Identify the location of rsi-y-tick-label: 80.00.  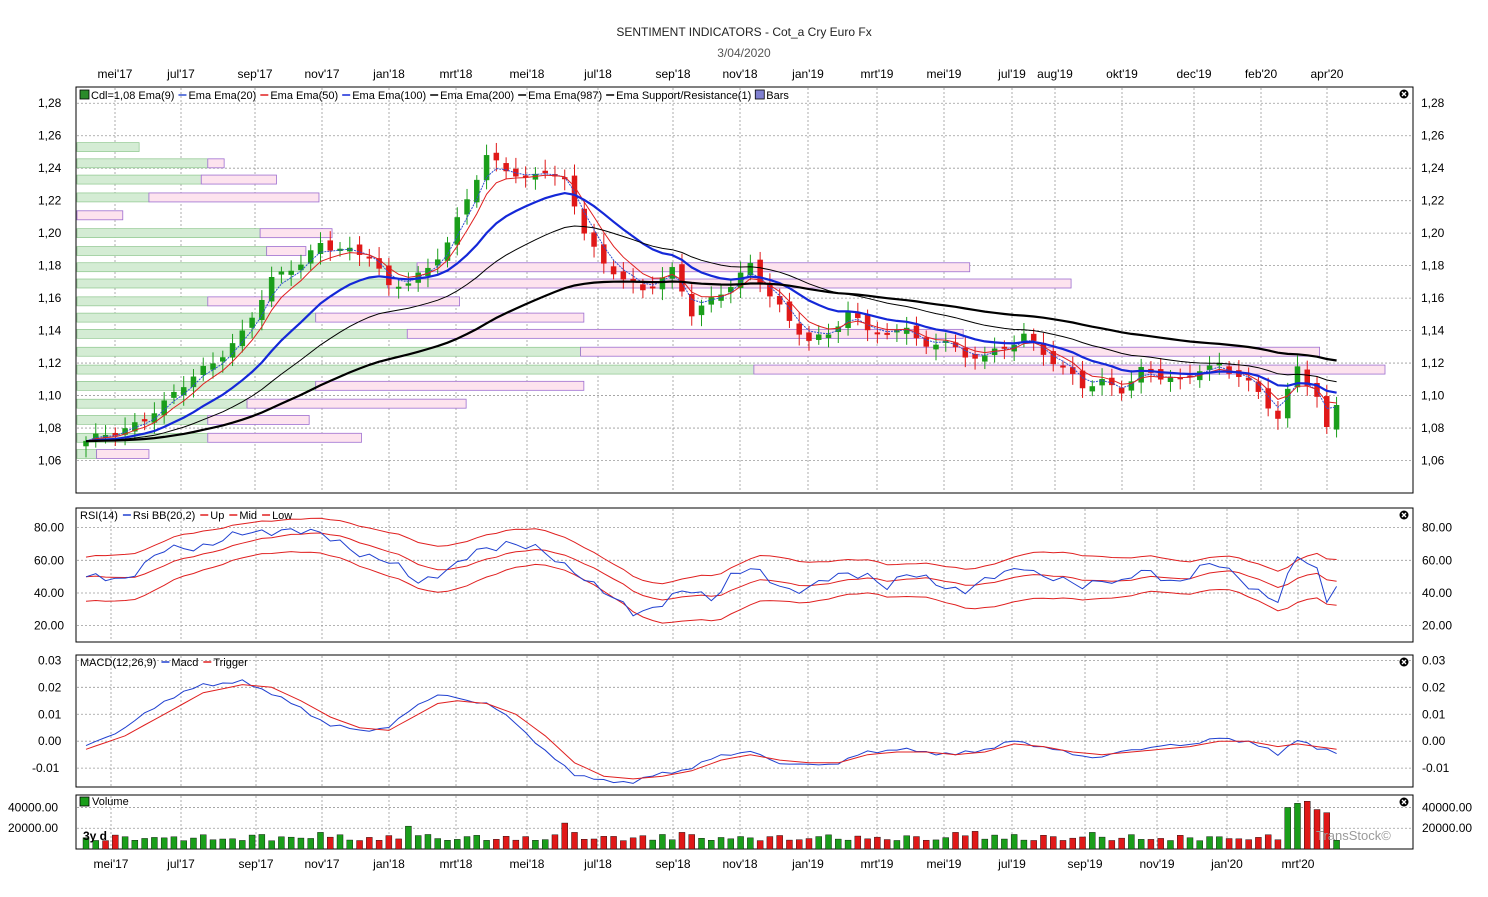
(1437, 528).